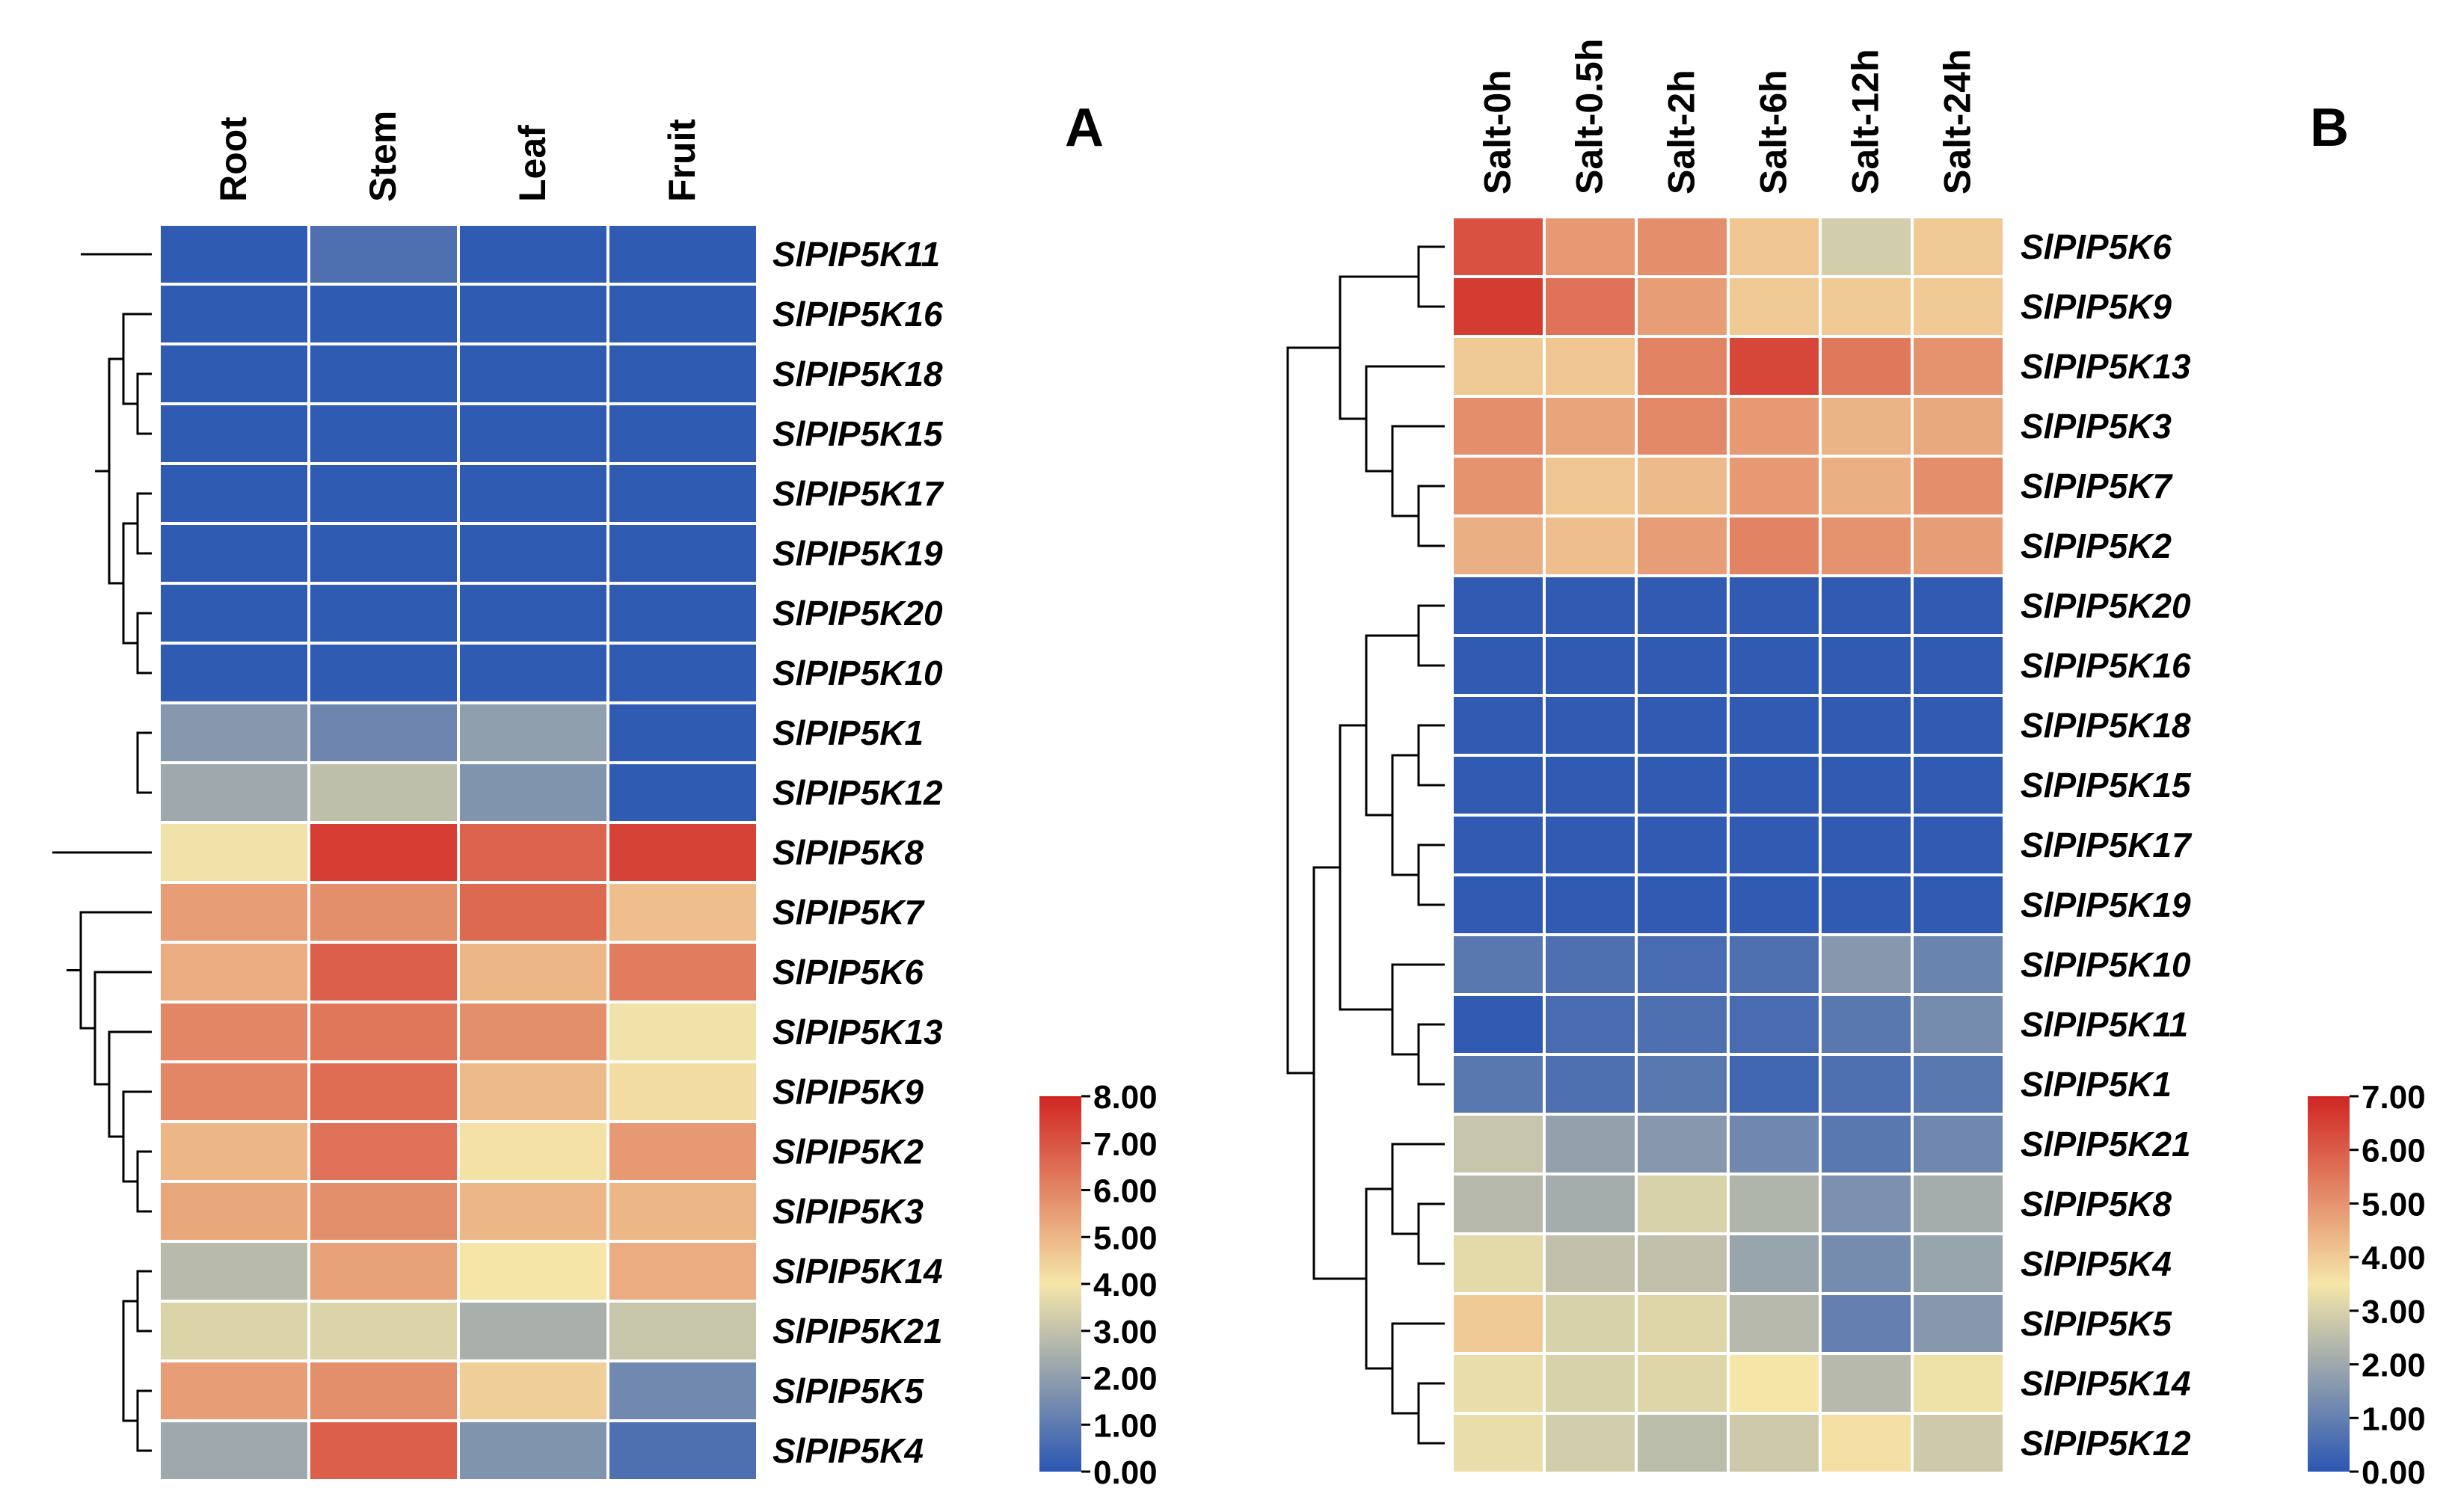 Image resolution: width=2464 pixels, height=1512 pixels. Describe the element at coordinates (682, 160) in the screenshot. I see `column-label: Fruit` at that location.